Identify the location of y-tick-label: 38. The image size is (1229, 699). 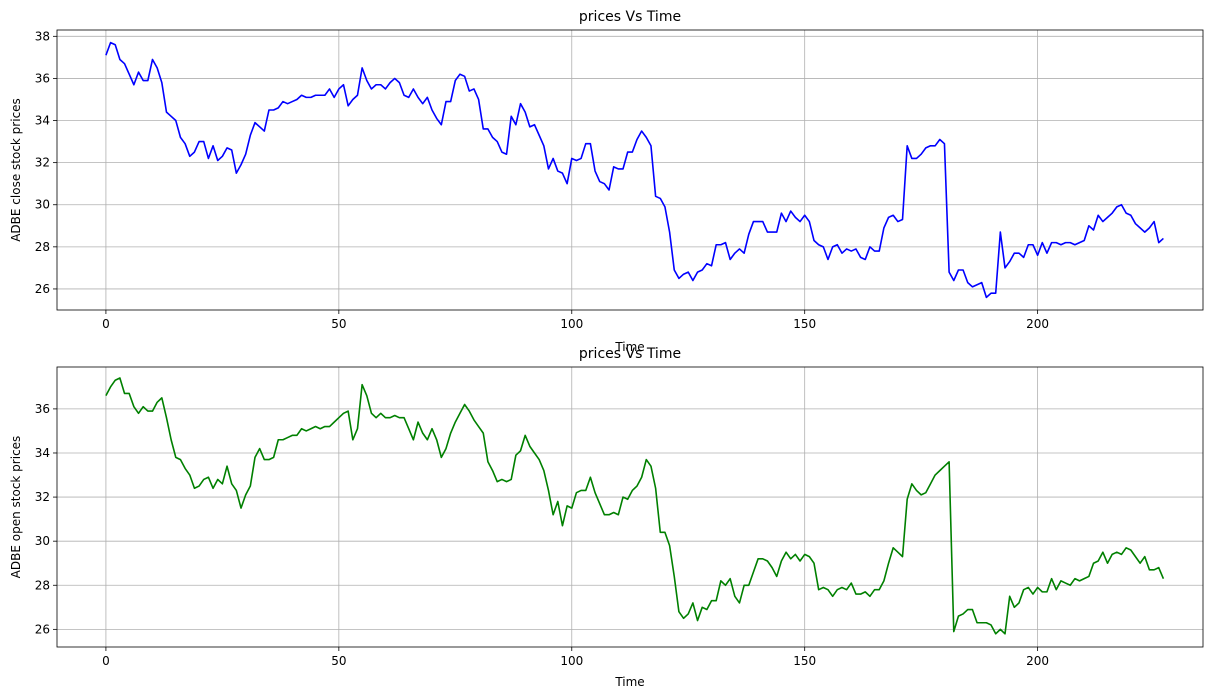
(42, 36).